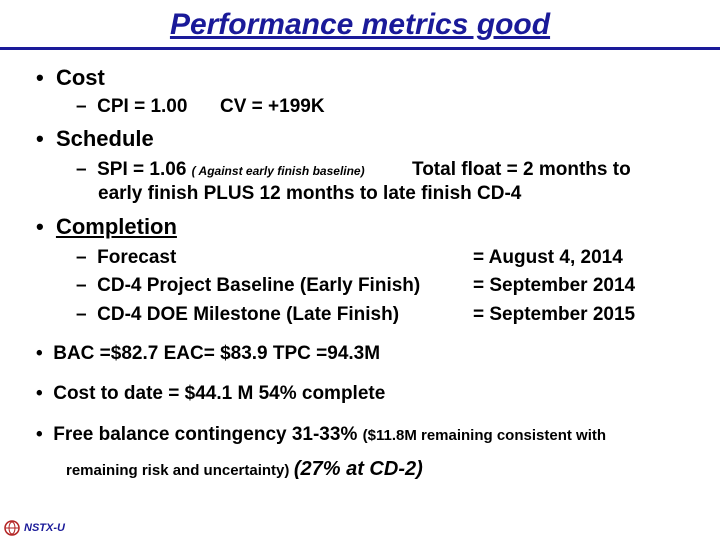  I want to click on cost-heading: Cost, so click(80, 77).